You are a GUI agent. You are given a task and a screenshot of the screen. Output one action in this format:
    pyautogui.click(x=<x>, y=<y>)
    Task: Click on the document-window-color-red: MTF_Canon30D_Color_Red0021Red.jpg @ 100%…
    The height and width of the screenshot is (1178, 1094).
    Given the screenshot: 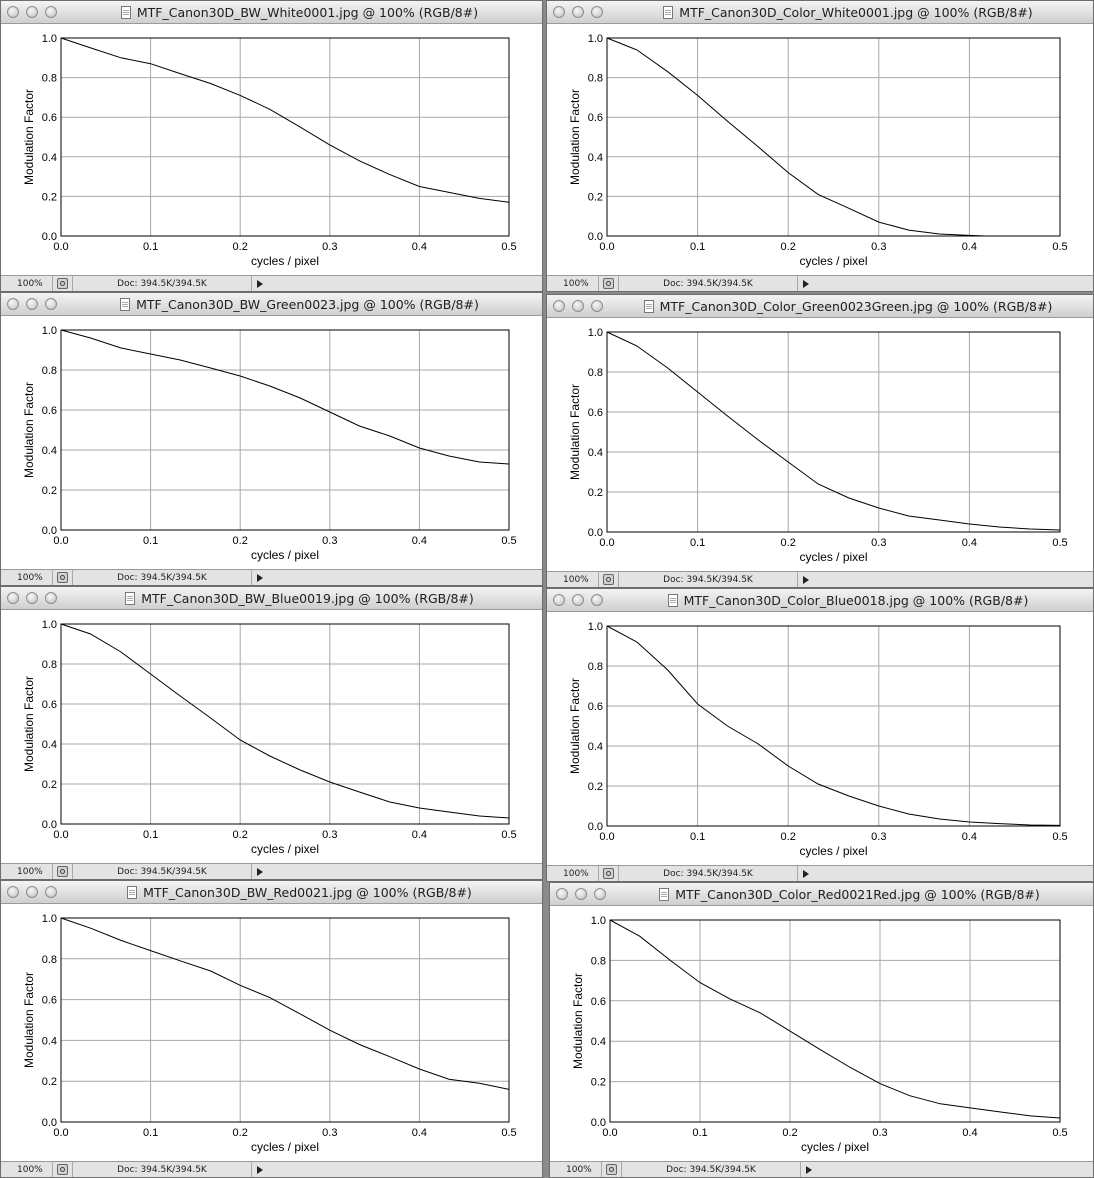 What is the action you would take?
    pyautogui.click(x=821, y=1030)
    